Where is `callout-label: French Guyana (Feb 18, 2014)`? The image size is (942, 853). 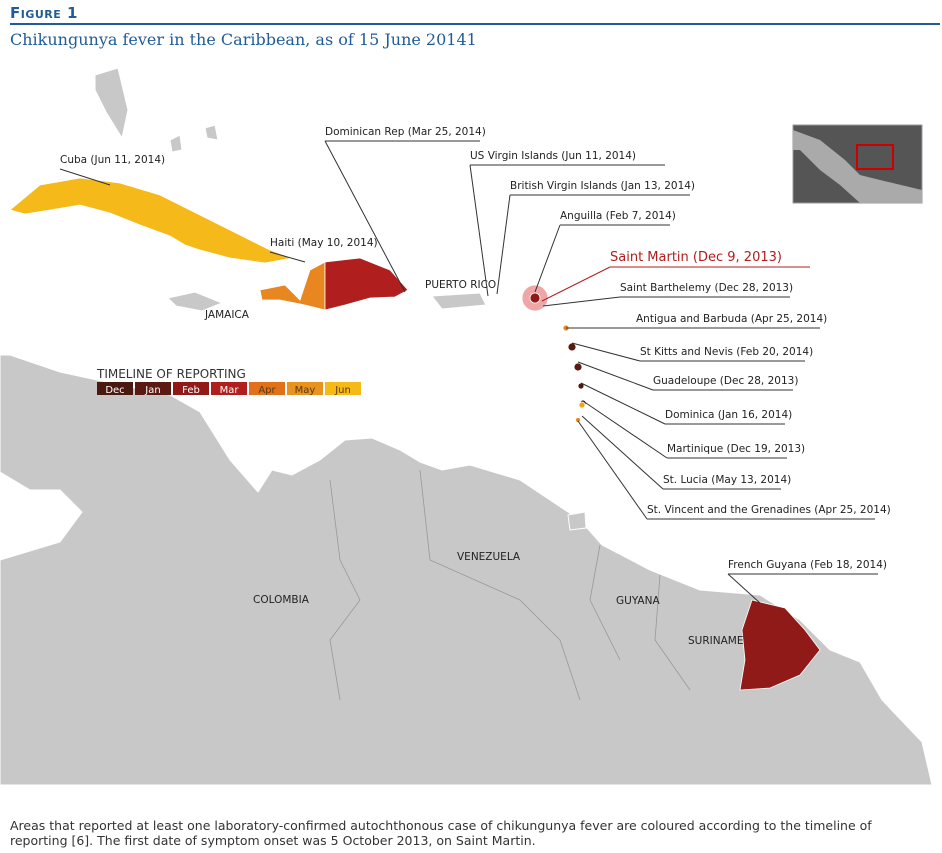 callout-label: French Guyana (Feb 18, 2014) is located at coordinates (807, 565).